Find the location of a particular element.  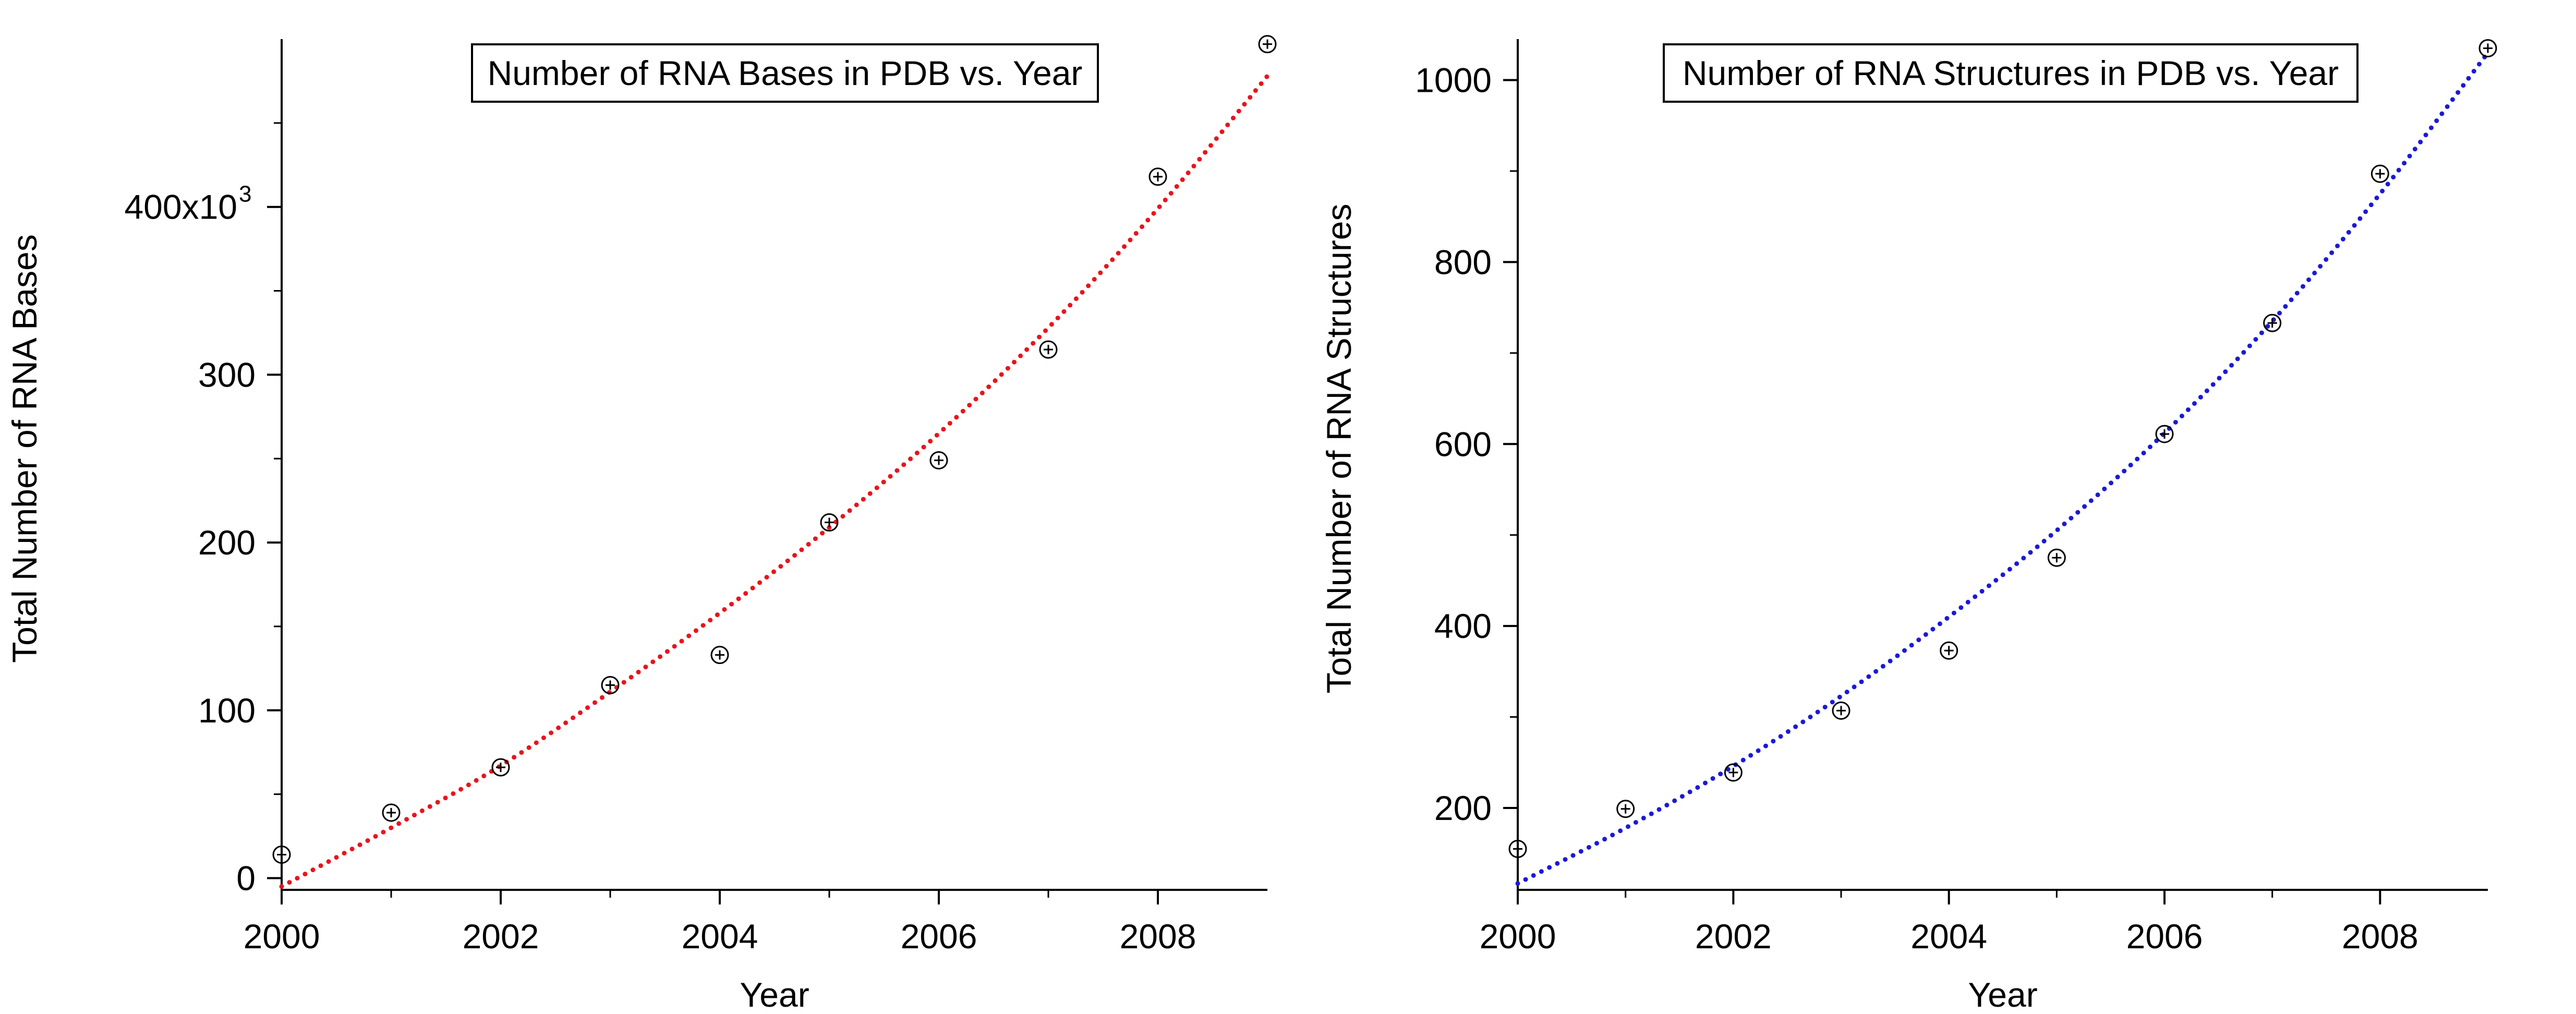

y-tick-exponent: 3 is located at coordinates (245, 194).